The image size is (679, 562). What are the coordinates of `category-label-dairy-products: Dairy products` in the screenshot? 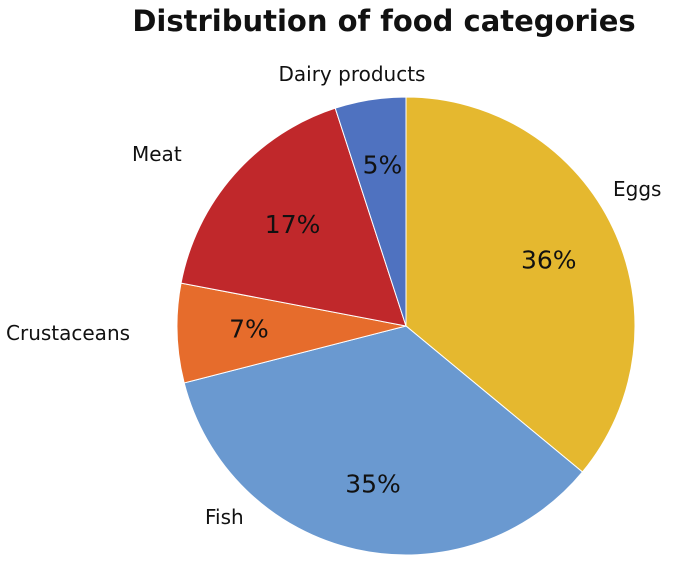 It's located at (352, 74).